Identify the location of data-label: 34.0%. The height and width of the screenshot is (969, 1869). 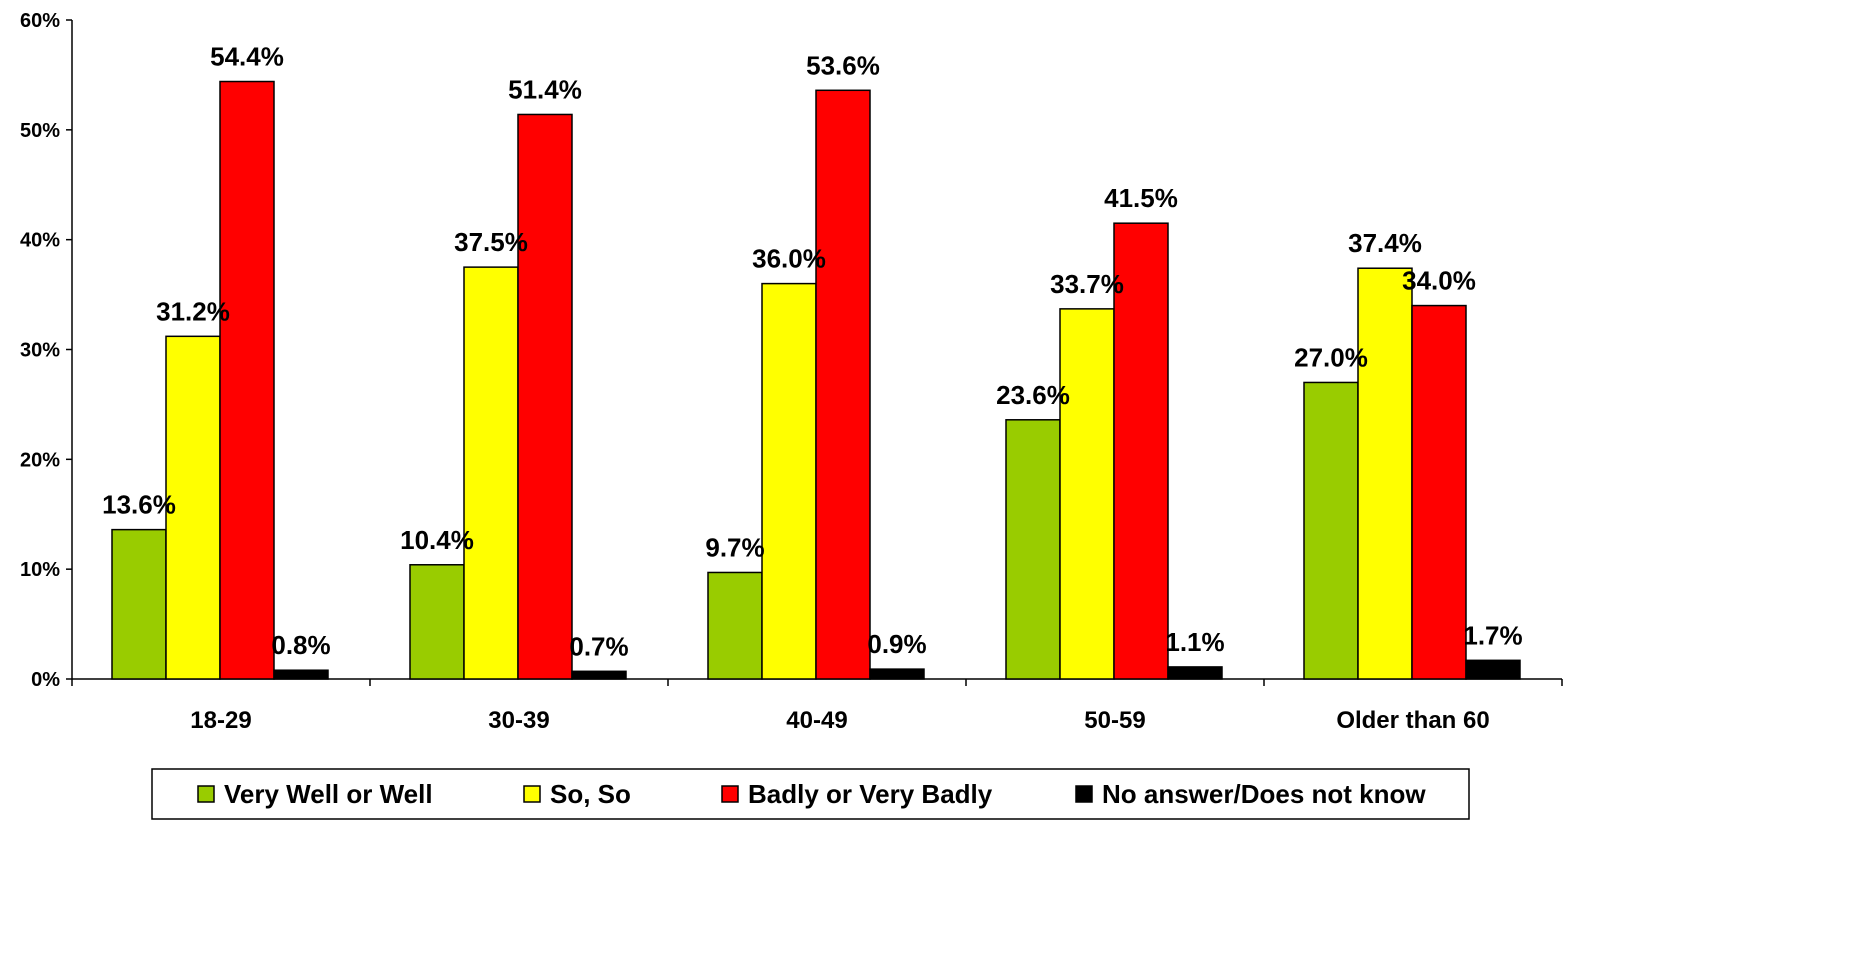
(1439, 281).